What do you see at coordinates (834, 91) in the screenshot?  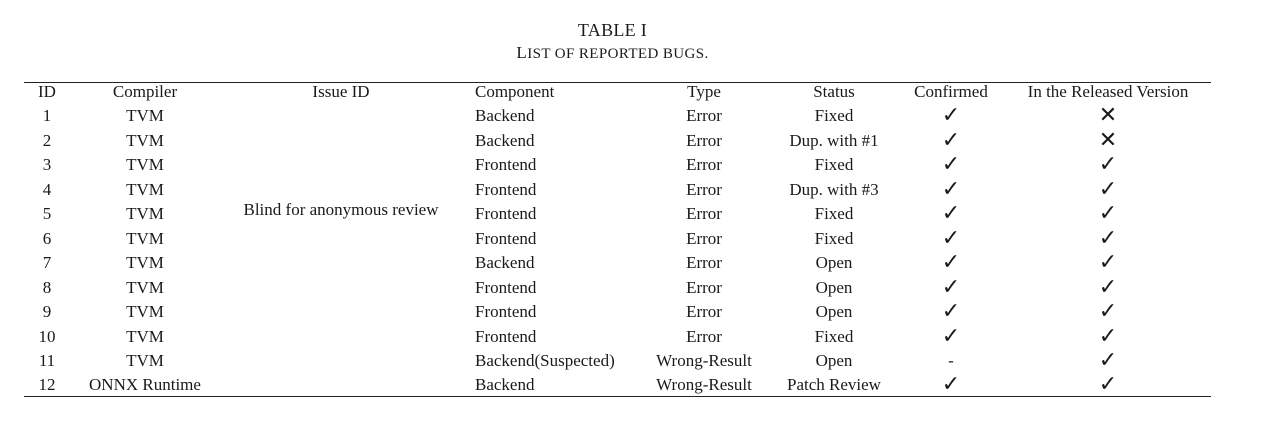 I see `header-status: Status` at bounding box center [834, 91].